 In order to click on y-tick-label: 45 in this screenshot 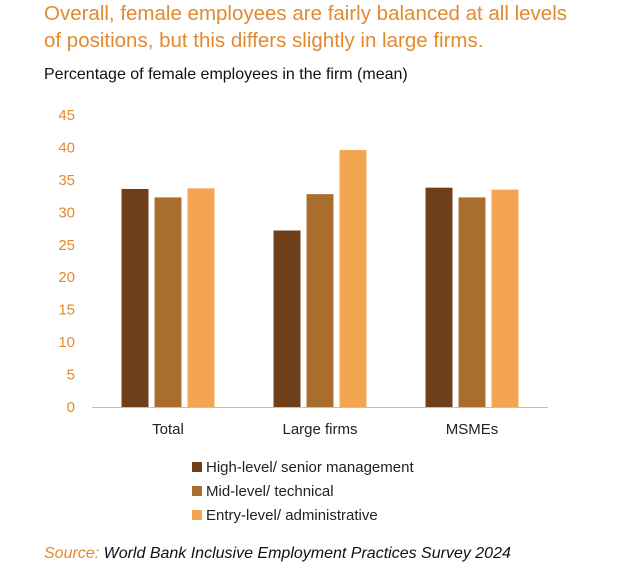, I will do `click(66, 115)`.